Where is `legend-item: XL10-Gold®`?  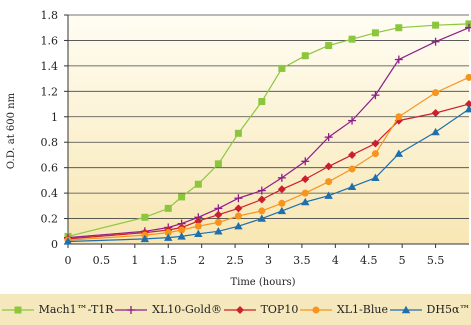
legend-item: XL10-Gold® is located at coordinates (168, 309).